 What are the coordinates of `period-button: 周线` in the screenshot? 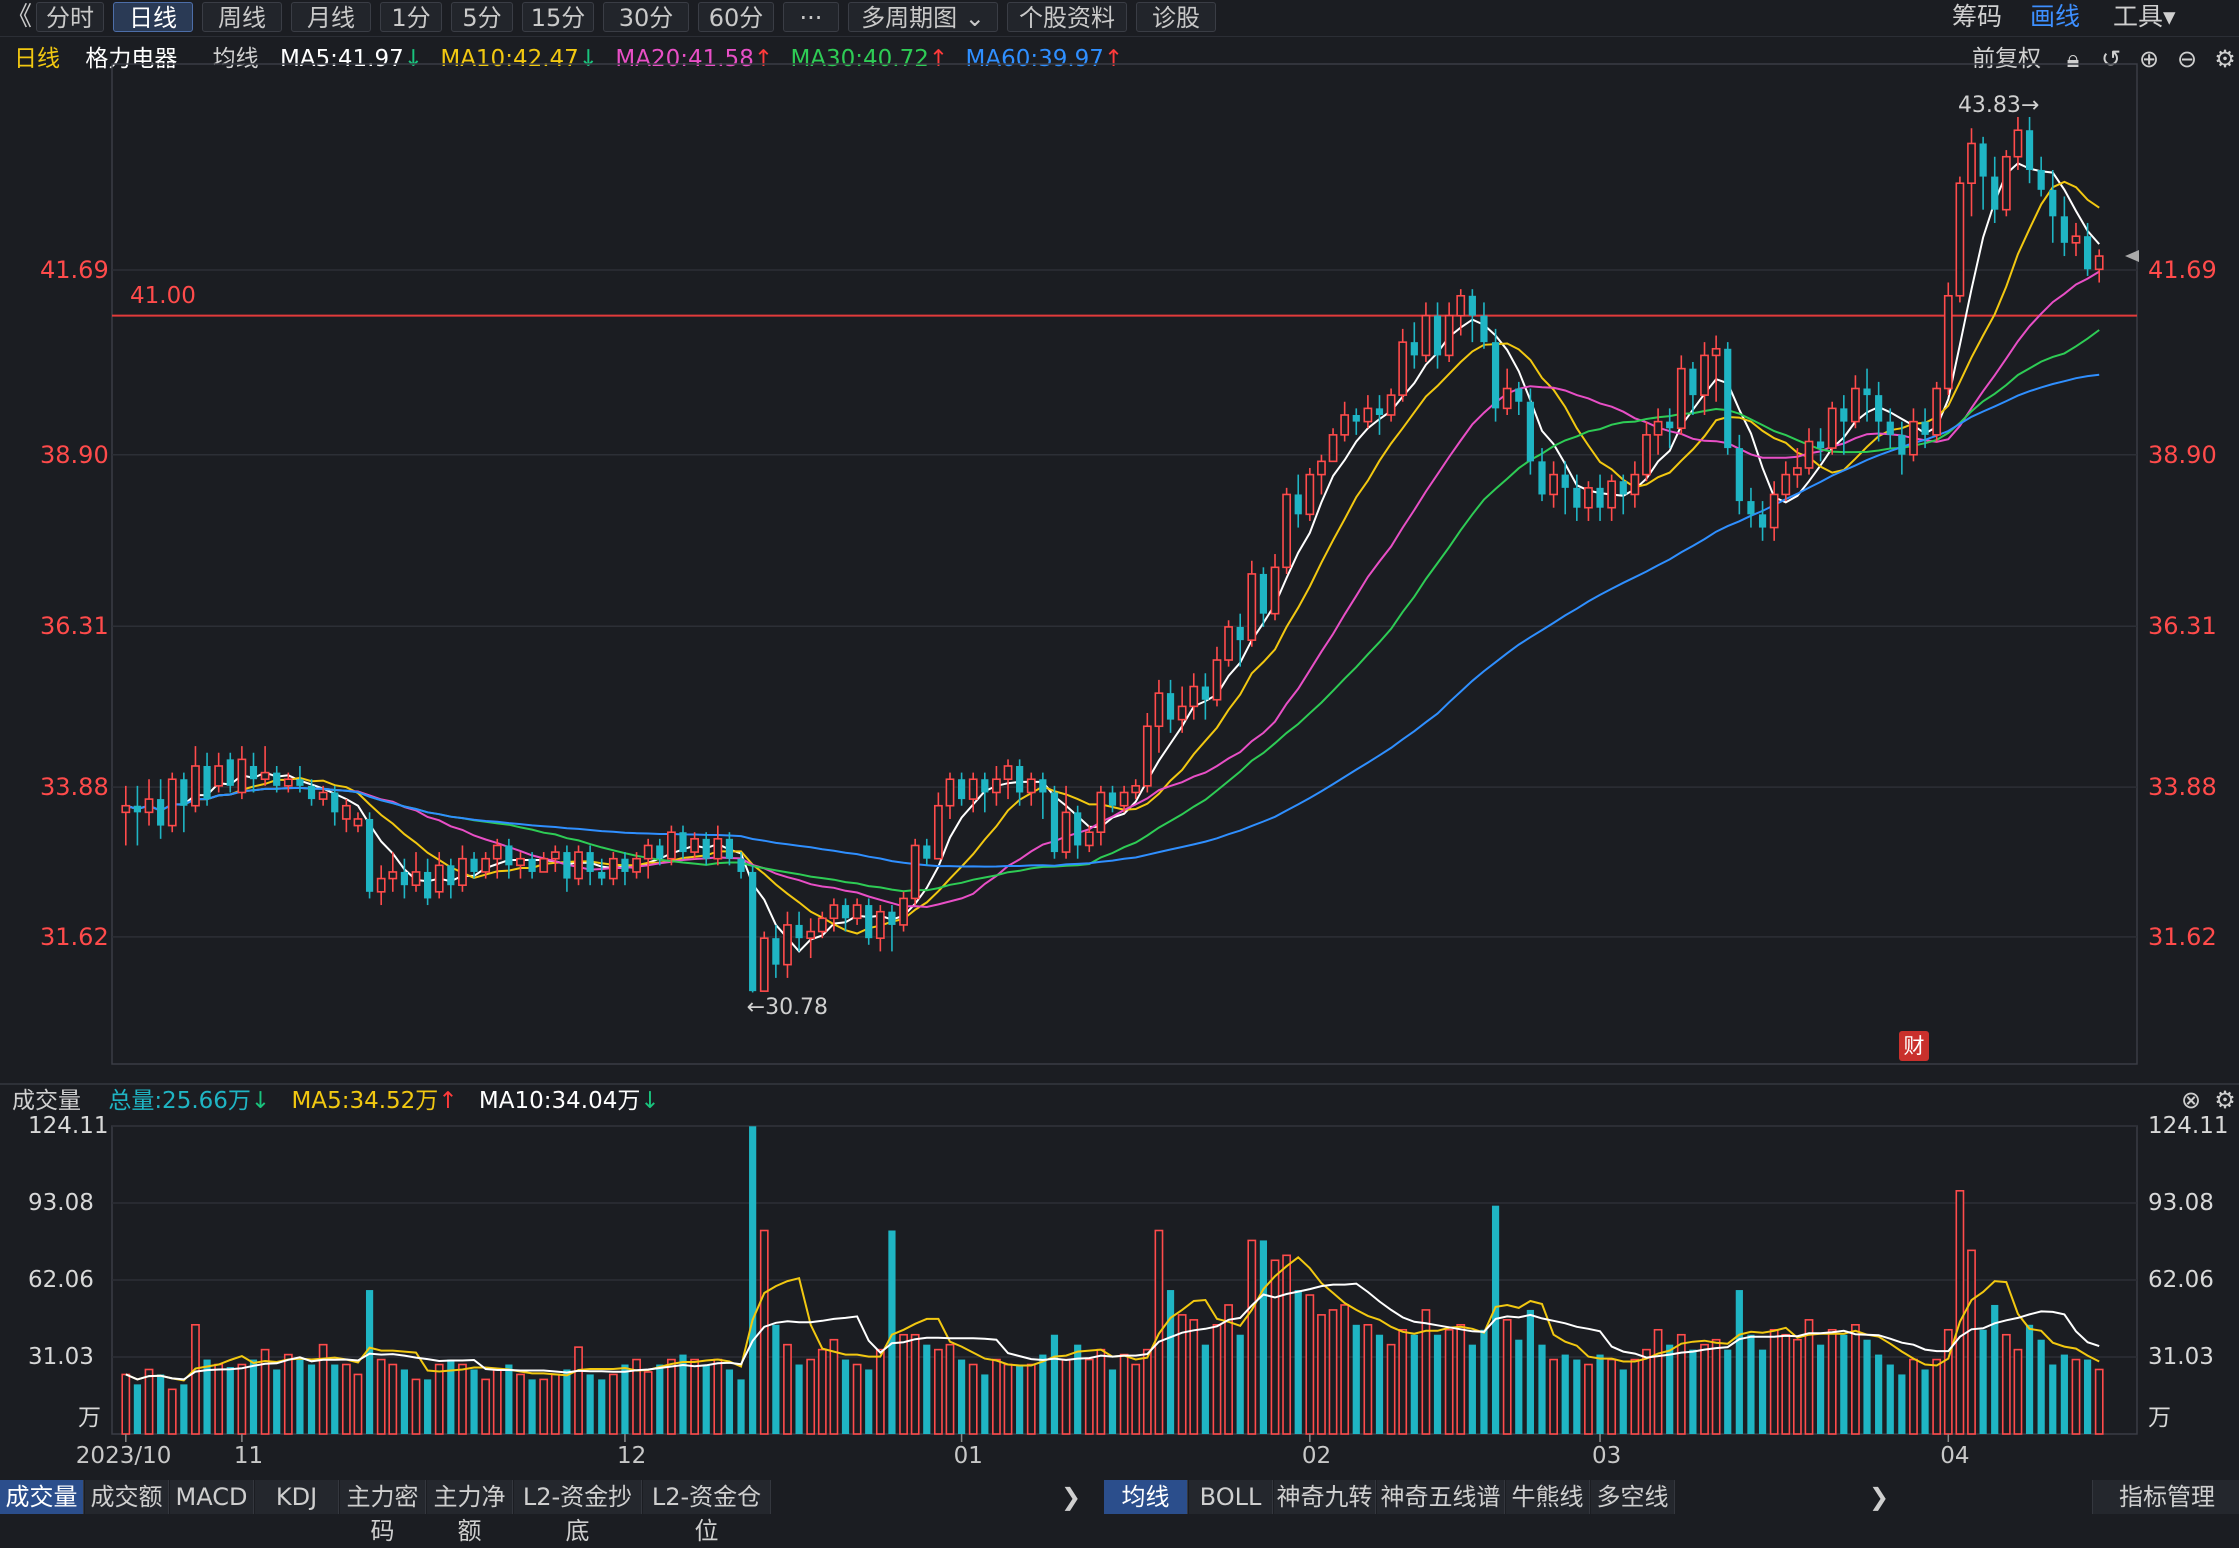 It's located at (242, 17).